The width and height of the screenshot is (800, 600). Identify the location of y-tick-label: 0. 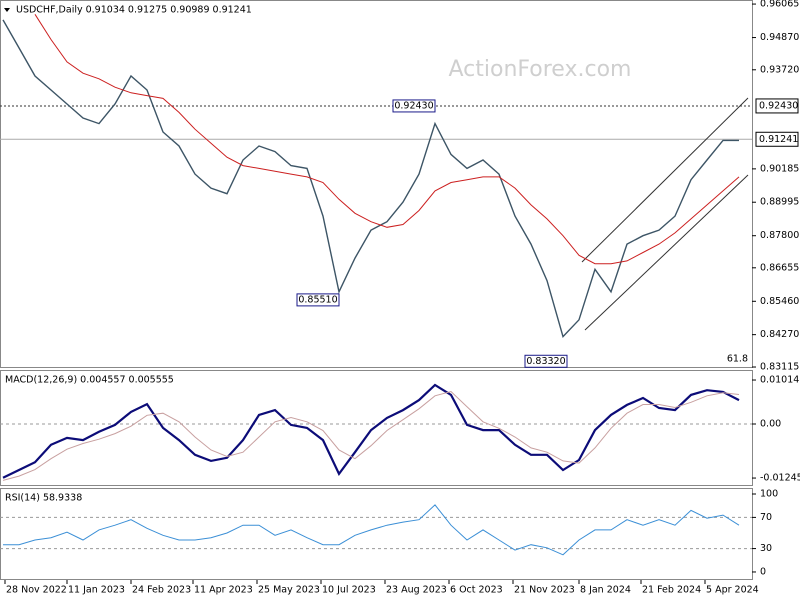
(763, 571).